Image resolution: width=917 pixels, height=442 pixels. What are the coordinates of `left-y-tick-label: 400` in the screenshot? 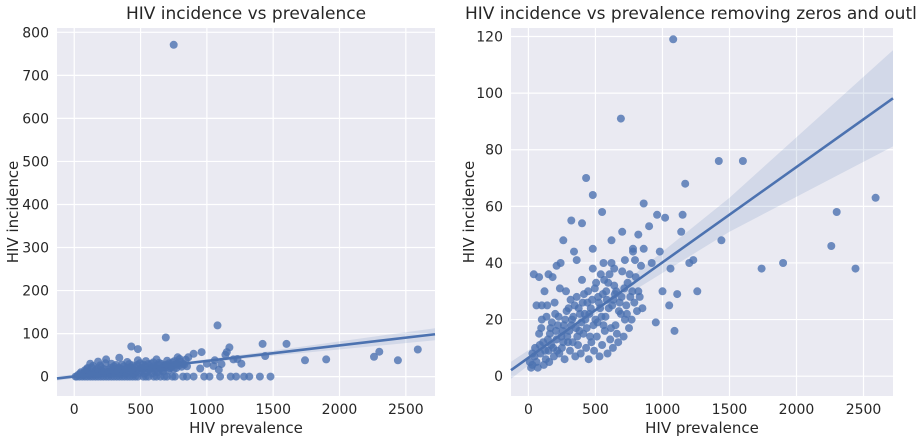 It's located at (35, 205).